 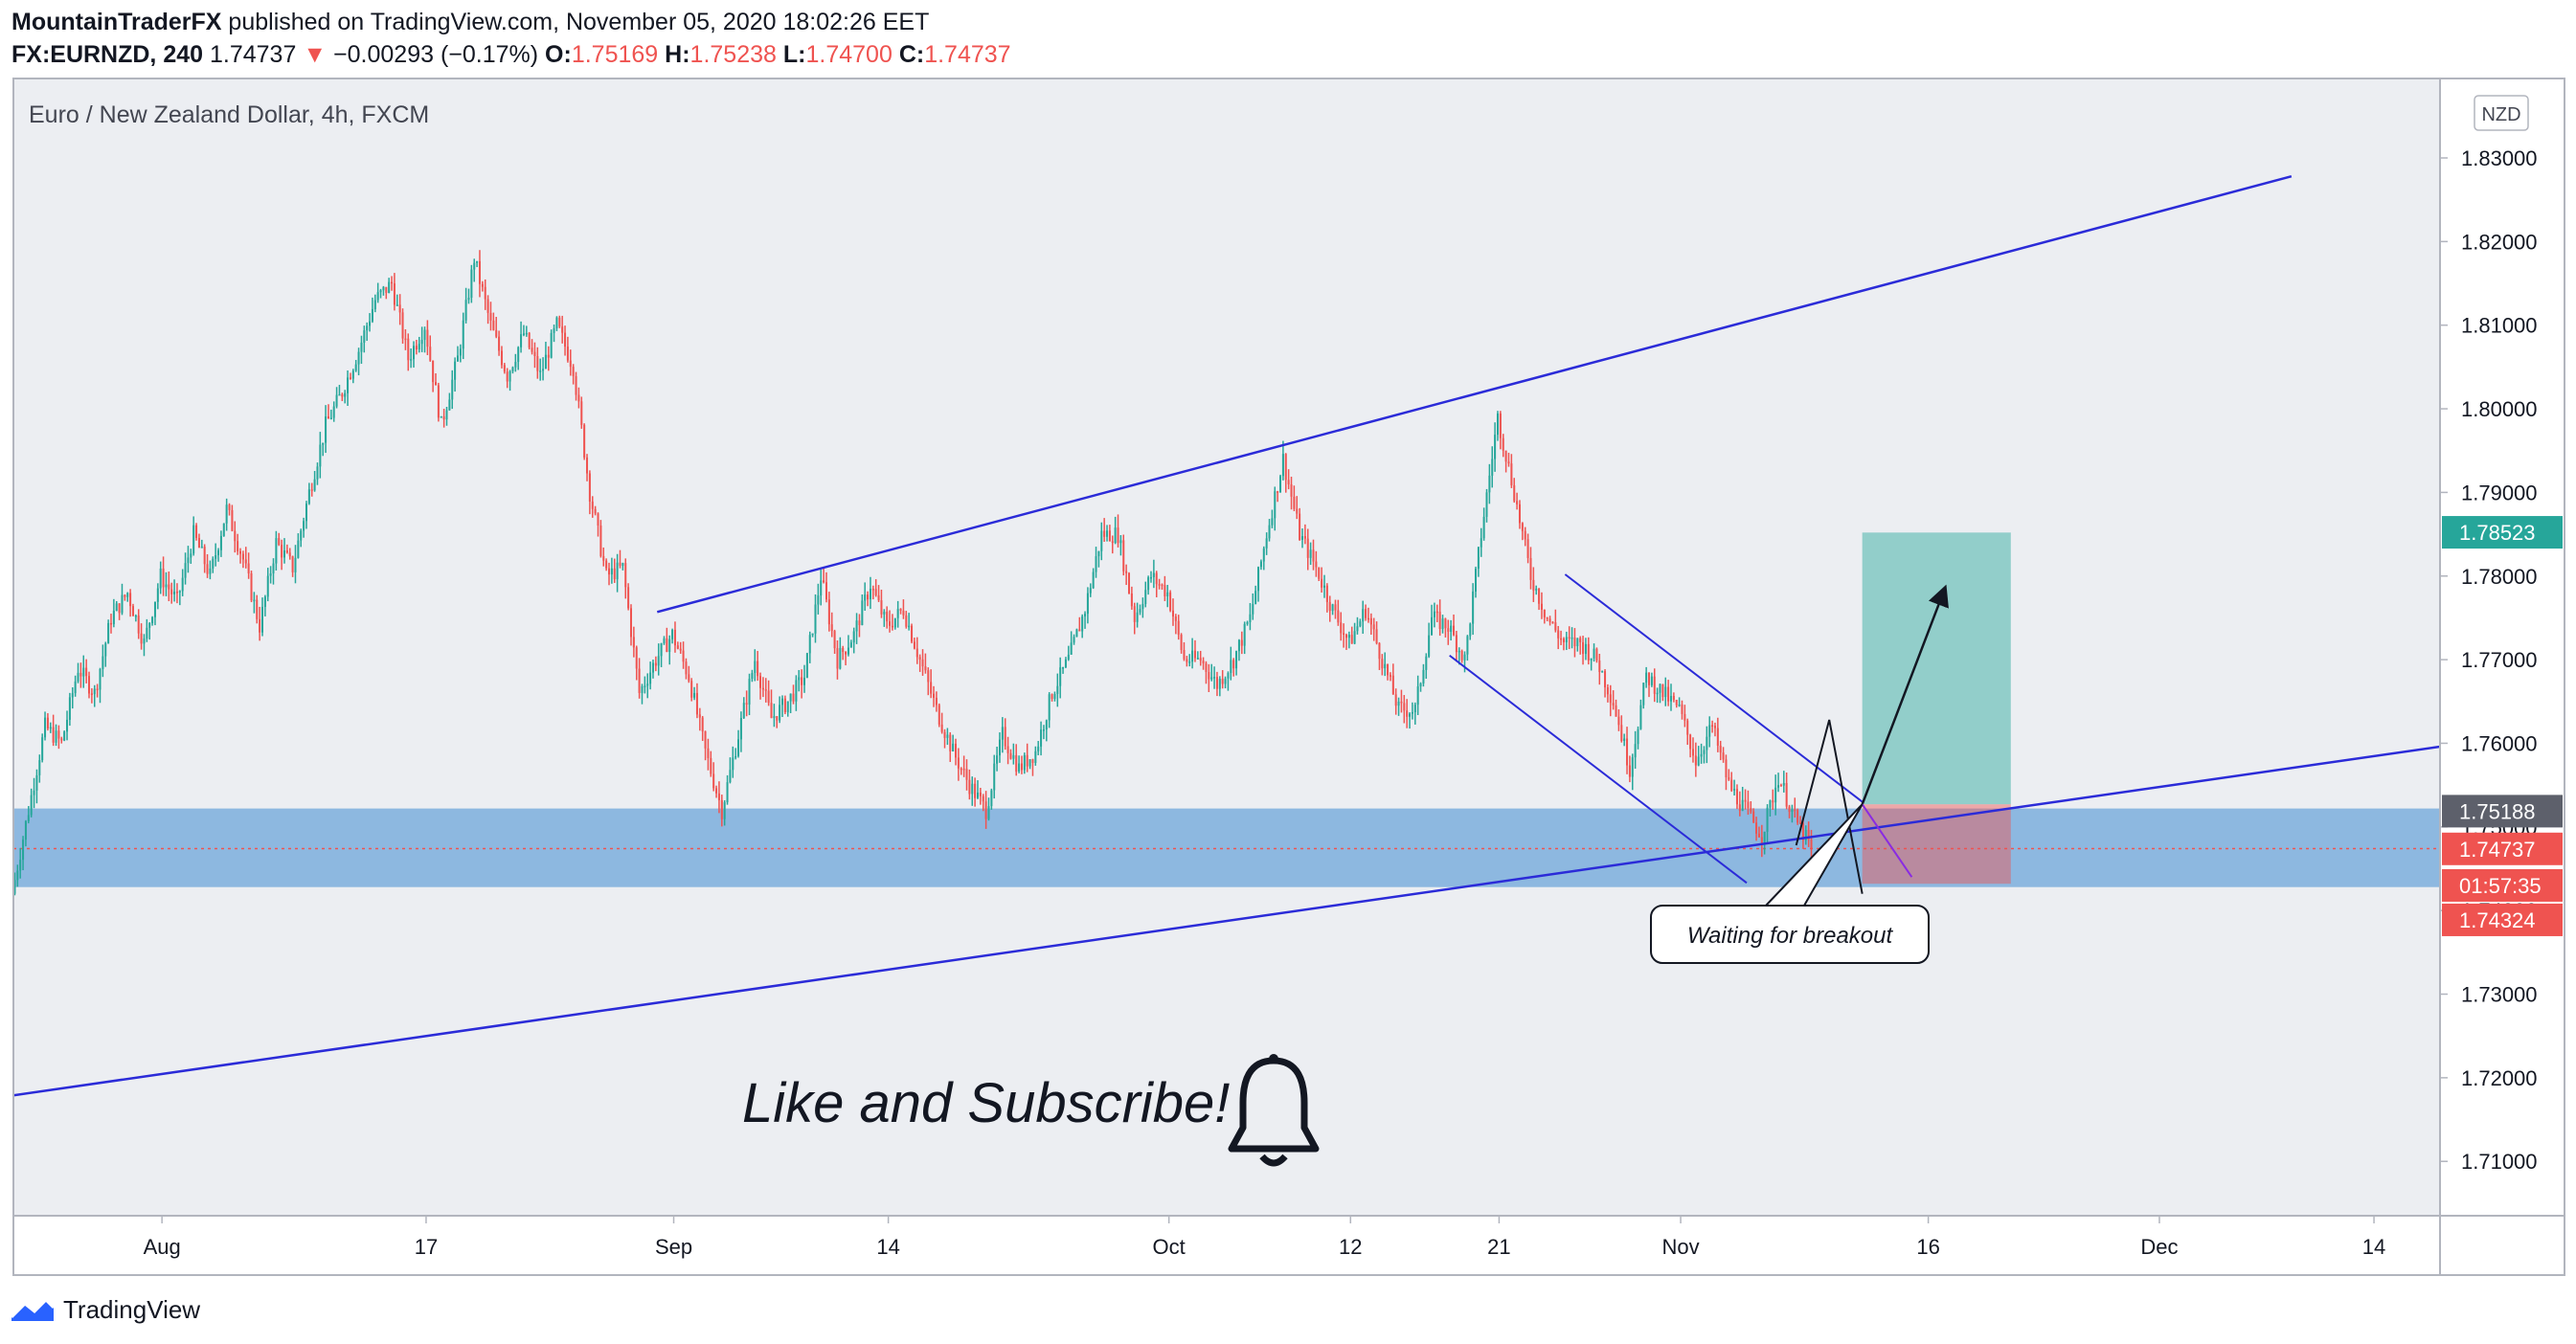 What do you see at coordinates (1714, 688) in the screenshot?
I see `wedge-upper-line` at bounding box center [1714, 688].